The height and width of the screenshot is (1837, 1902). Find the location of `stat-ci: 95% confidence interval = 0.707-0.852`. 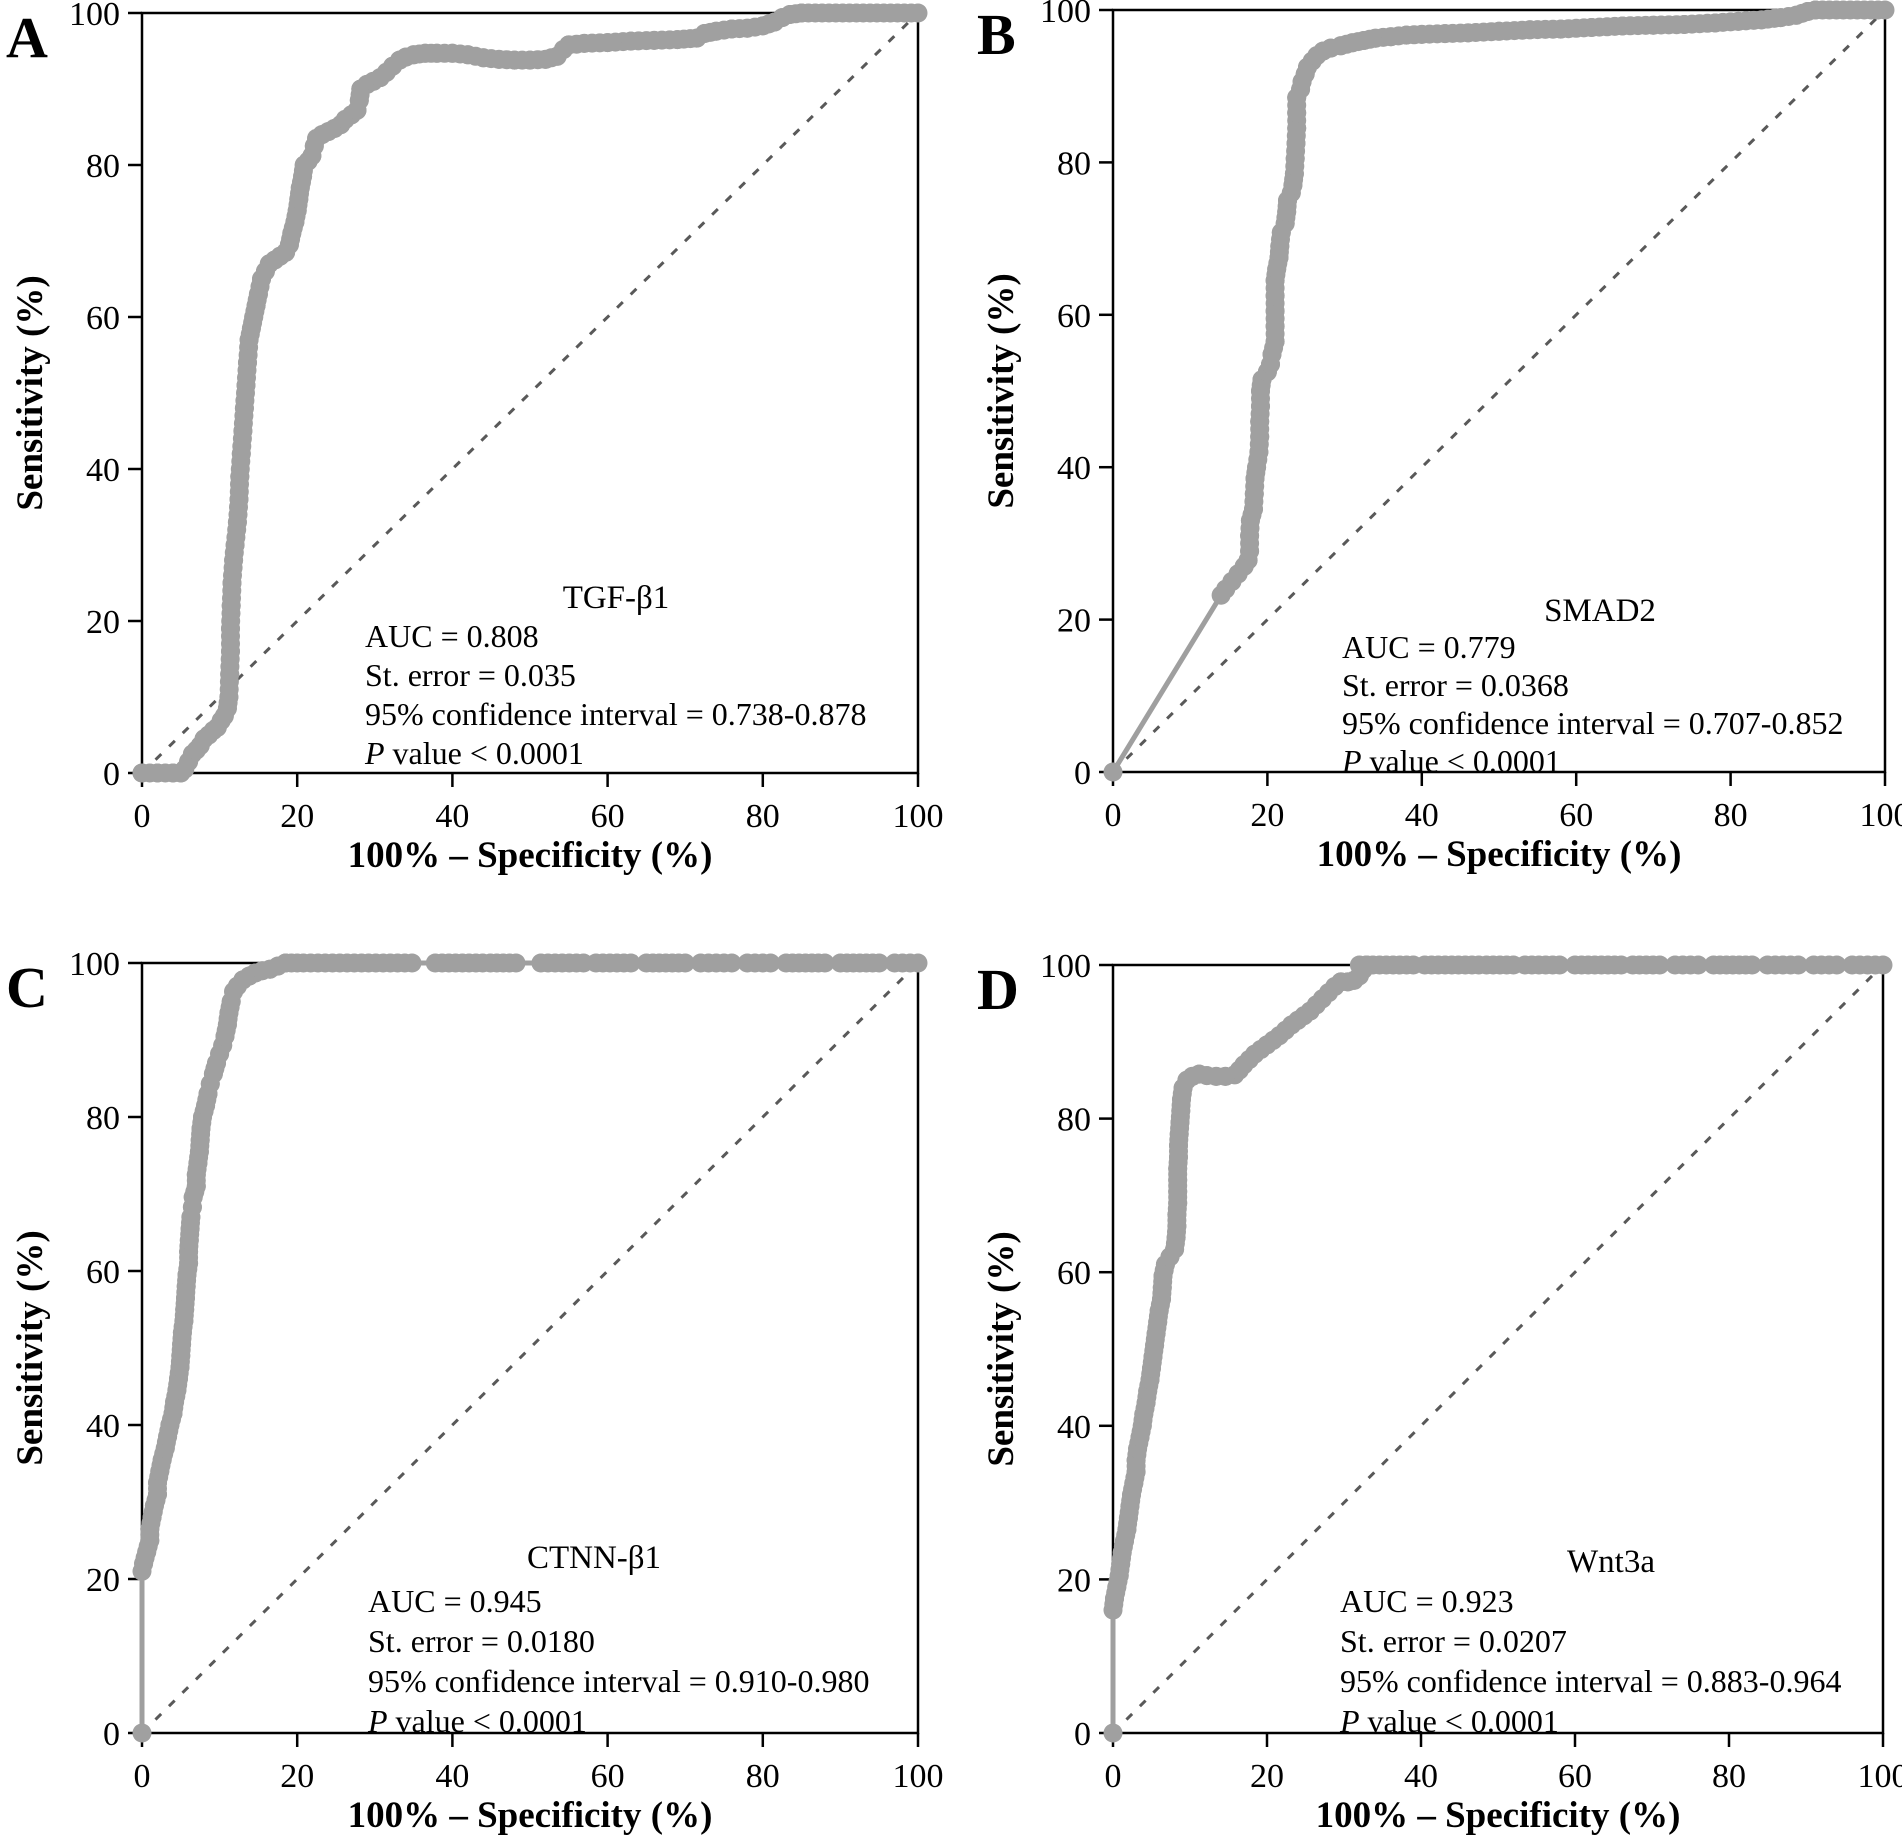

stat-ci: 95% confidence interval = 0.707-0.852 is located at coordinates (1592, 723).